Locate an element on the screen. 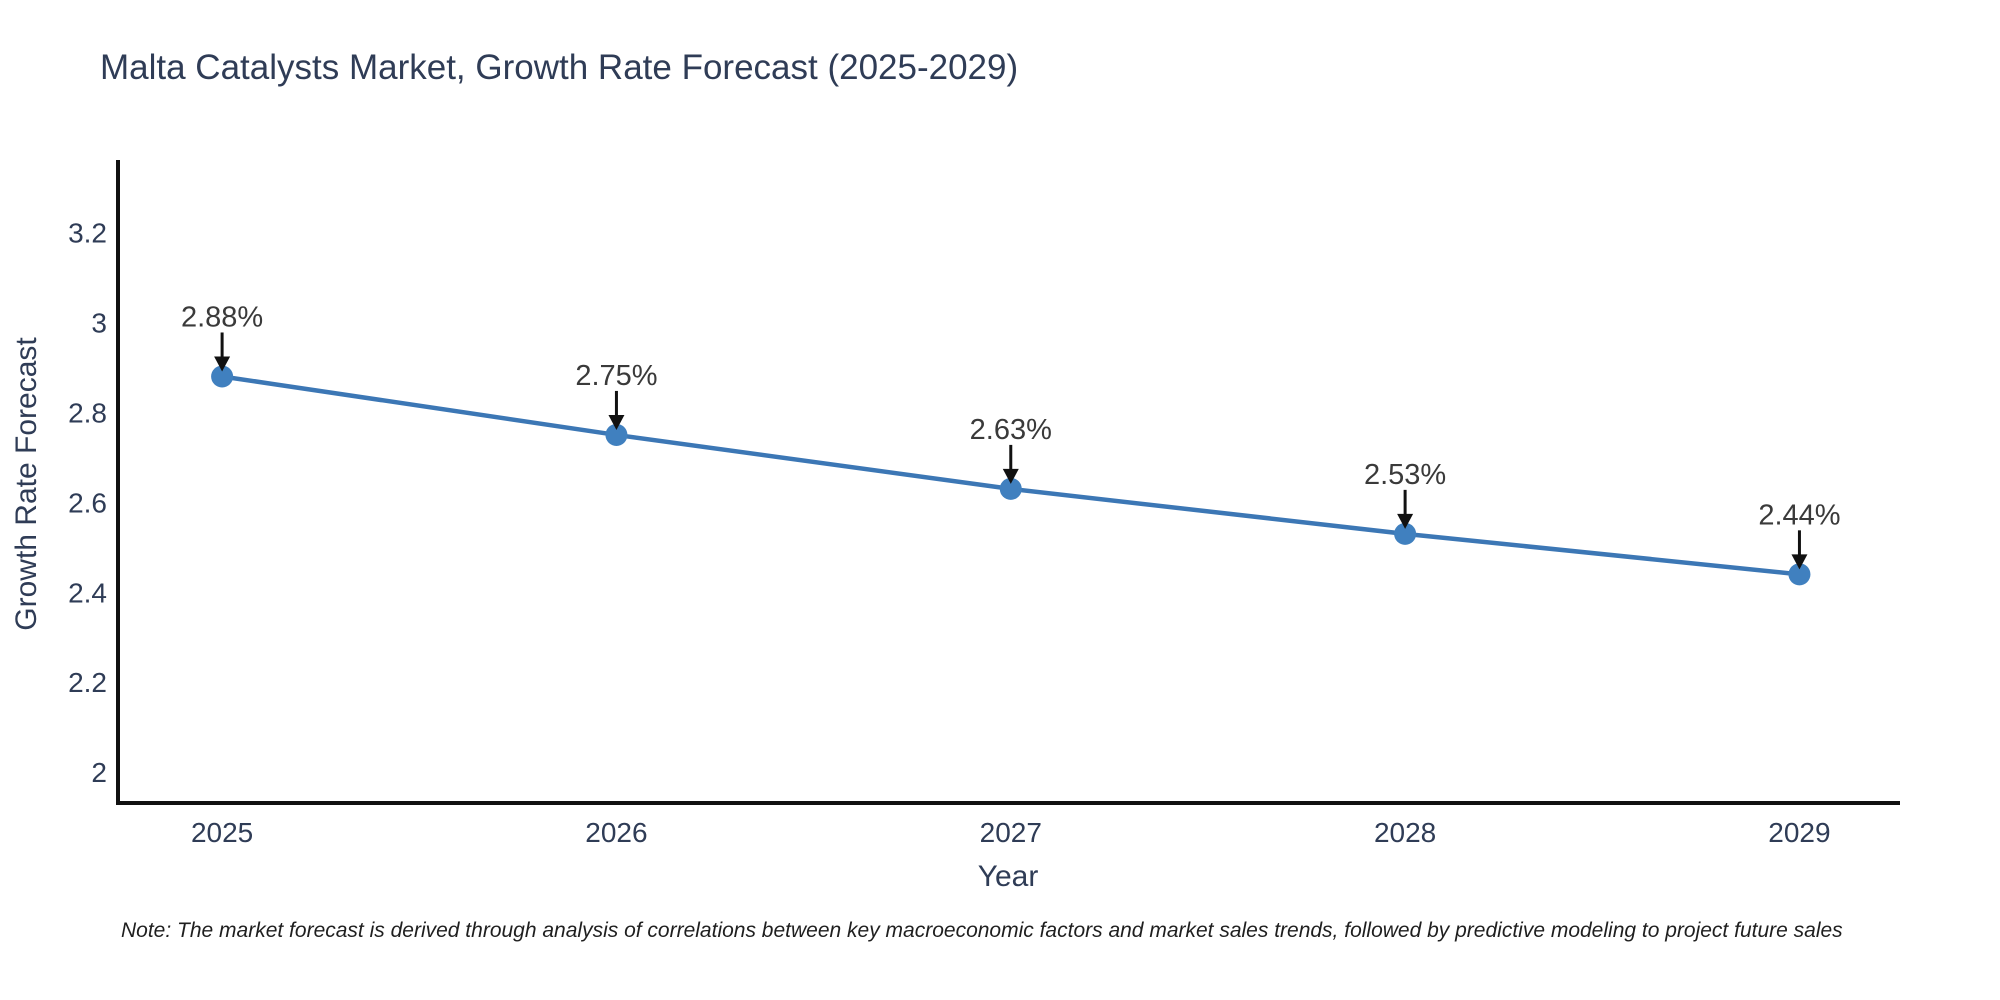  x-tick-label: 2027 is located at coordinates (1011, 832).